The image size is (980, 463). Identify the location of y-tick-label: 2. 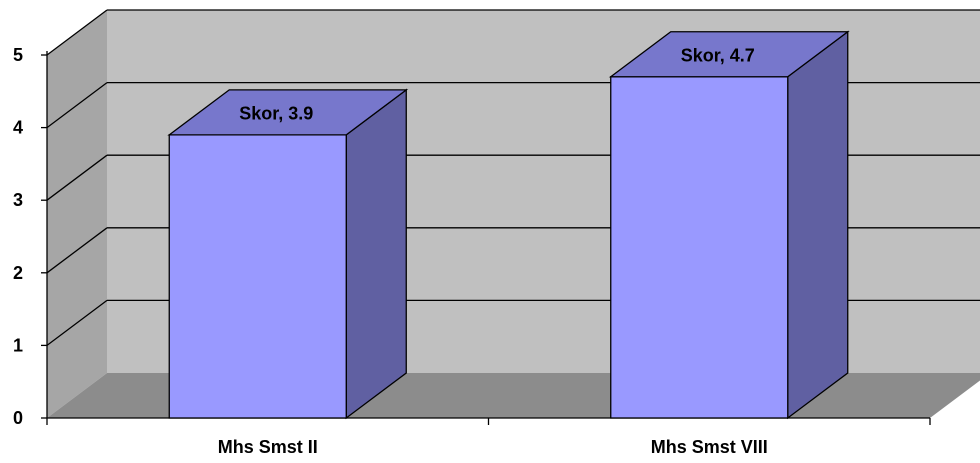
(18, 273).